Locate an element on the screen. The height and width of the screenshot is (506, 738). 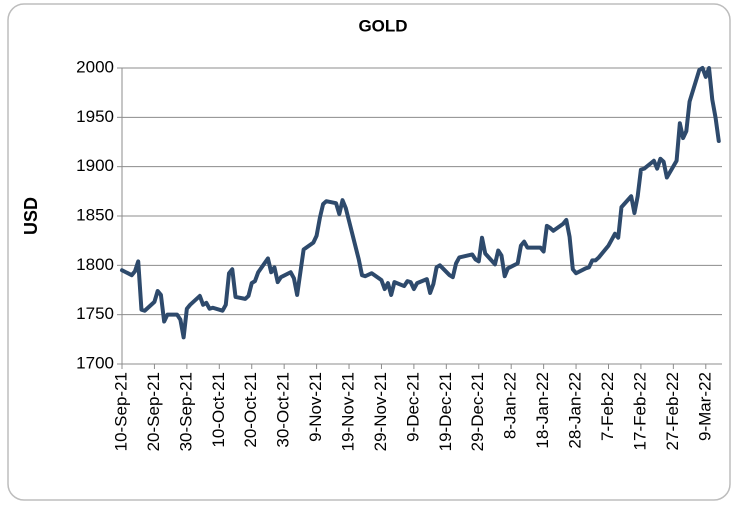
y-tick-label: 1850 is located at coordinates (95, 214).